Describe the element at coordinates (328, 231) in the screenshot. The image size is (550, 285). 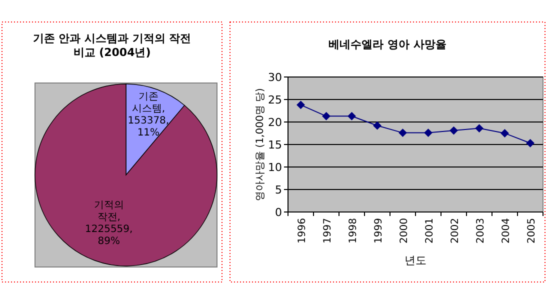
I see `x-tick-label: 1997` at that location.